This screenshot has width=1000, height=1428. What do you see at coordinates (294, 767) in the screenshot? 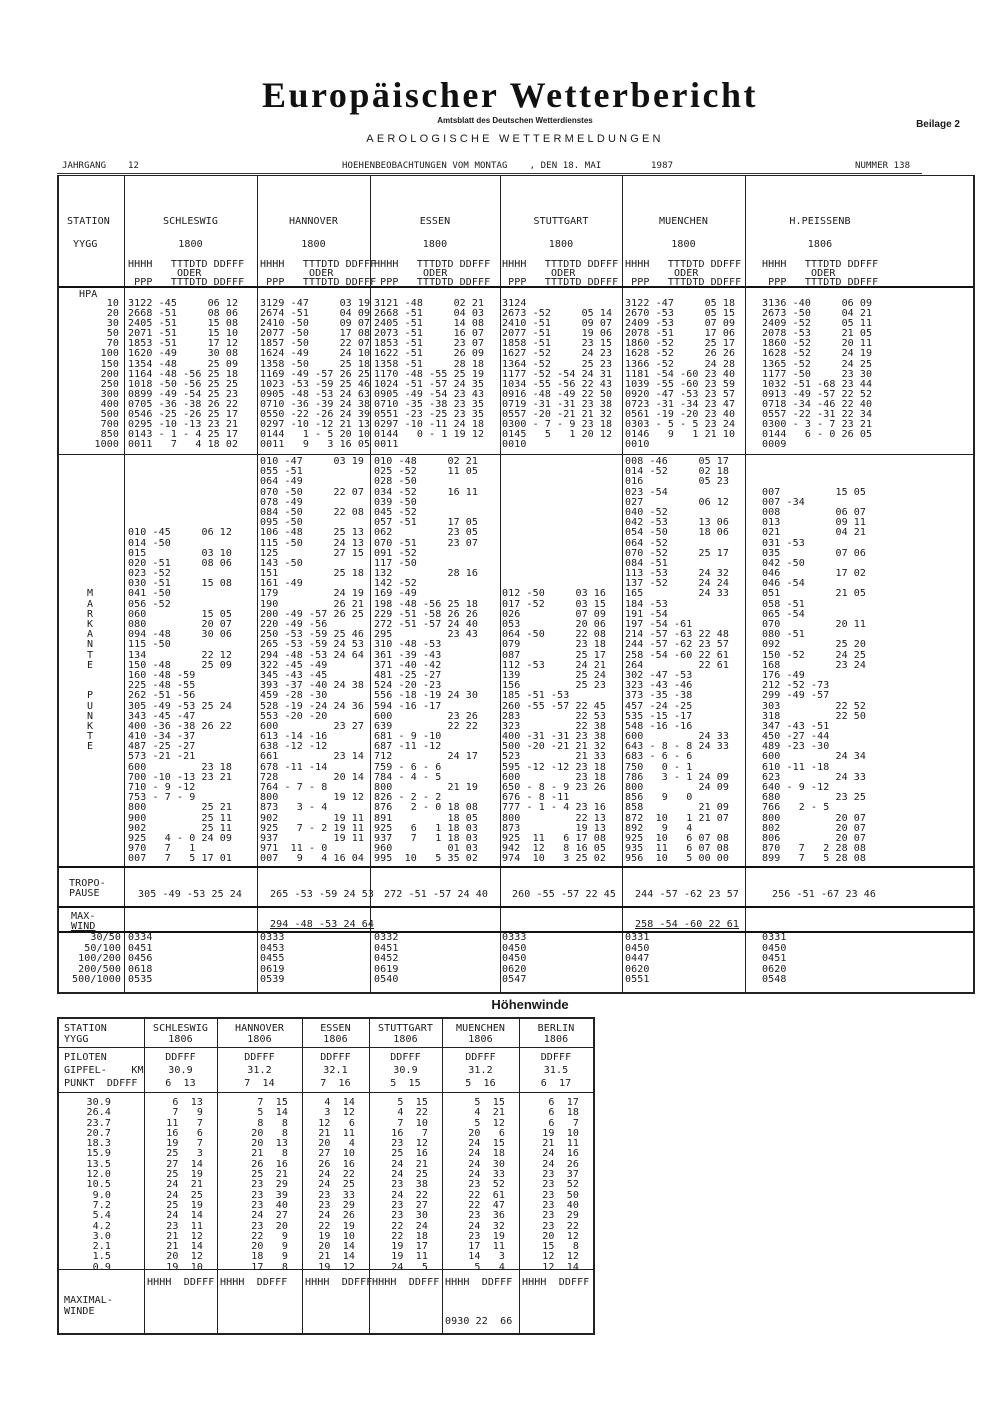
I see `significant-row: 678 -11 -14` at bounding box center [294, 767].